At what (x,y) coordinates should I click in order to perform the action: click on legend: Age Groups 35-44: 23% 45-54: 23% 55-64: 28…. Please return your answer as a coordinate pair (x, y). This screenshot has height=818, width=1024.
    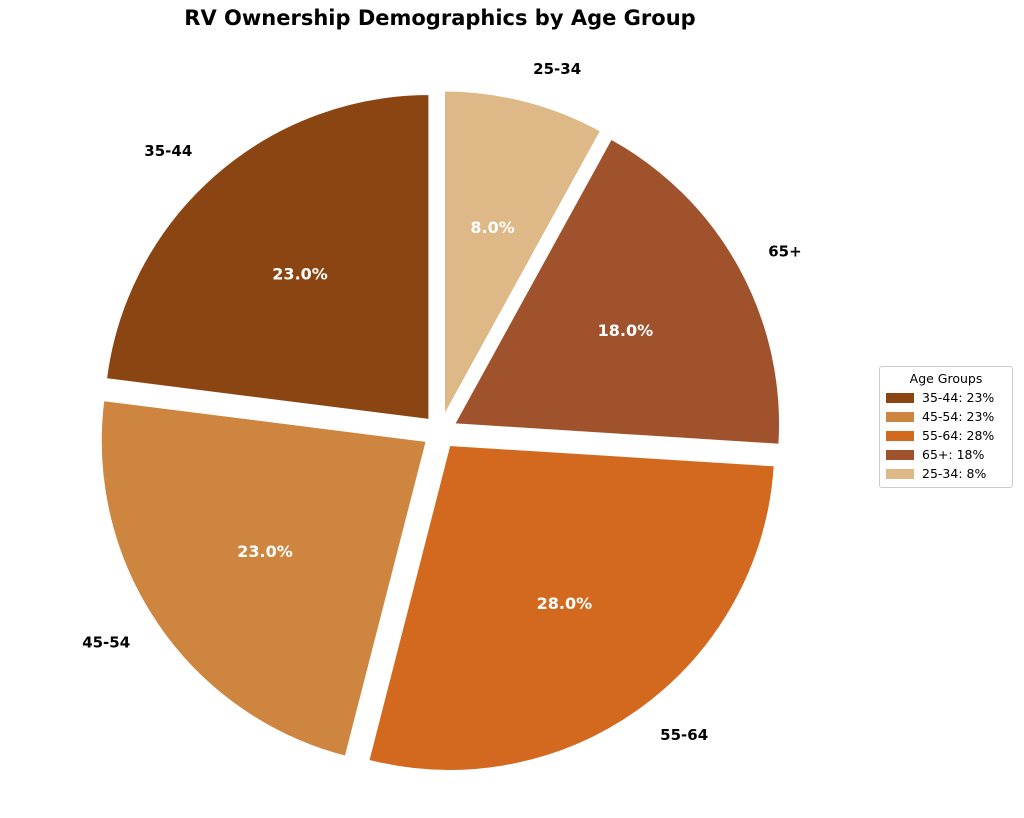
    Looking at the image, I should click on (946, 427).